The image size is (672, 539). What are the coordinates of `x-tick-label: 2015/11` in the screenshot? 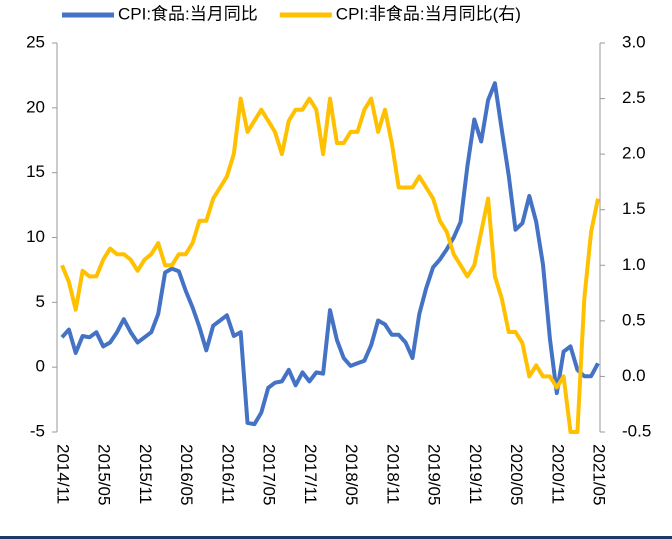 It's located at (145, 474).